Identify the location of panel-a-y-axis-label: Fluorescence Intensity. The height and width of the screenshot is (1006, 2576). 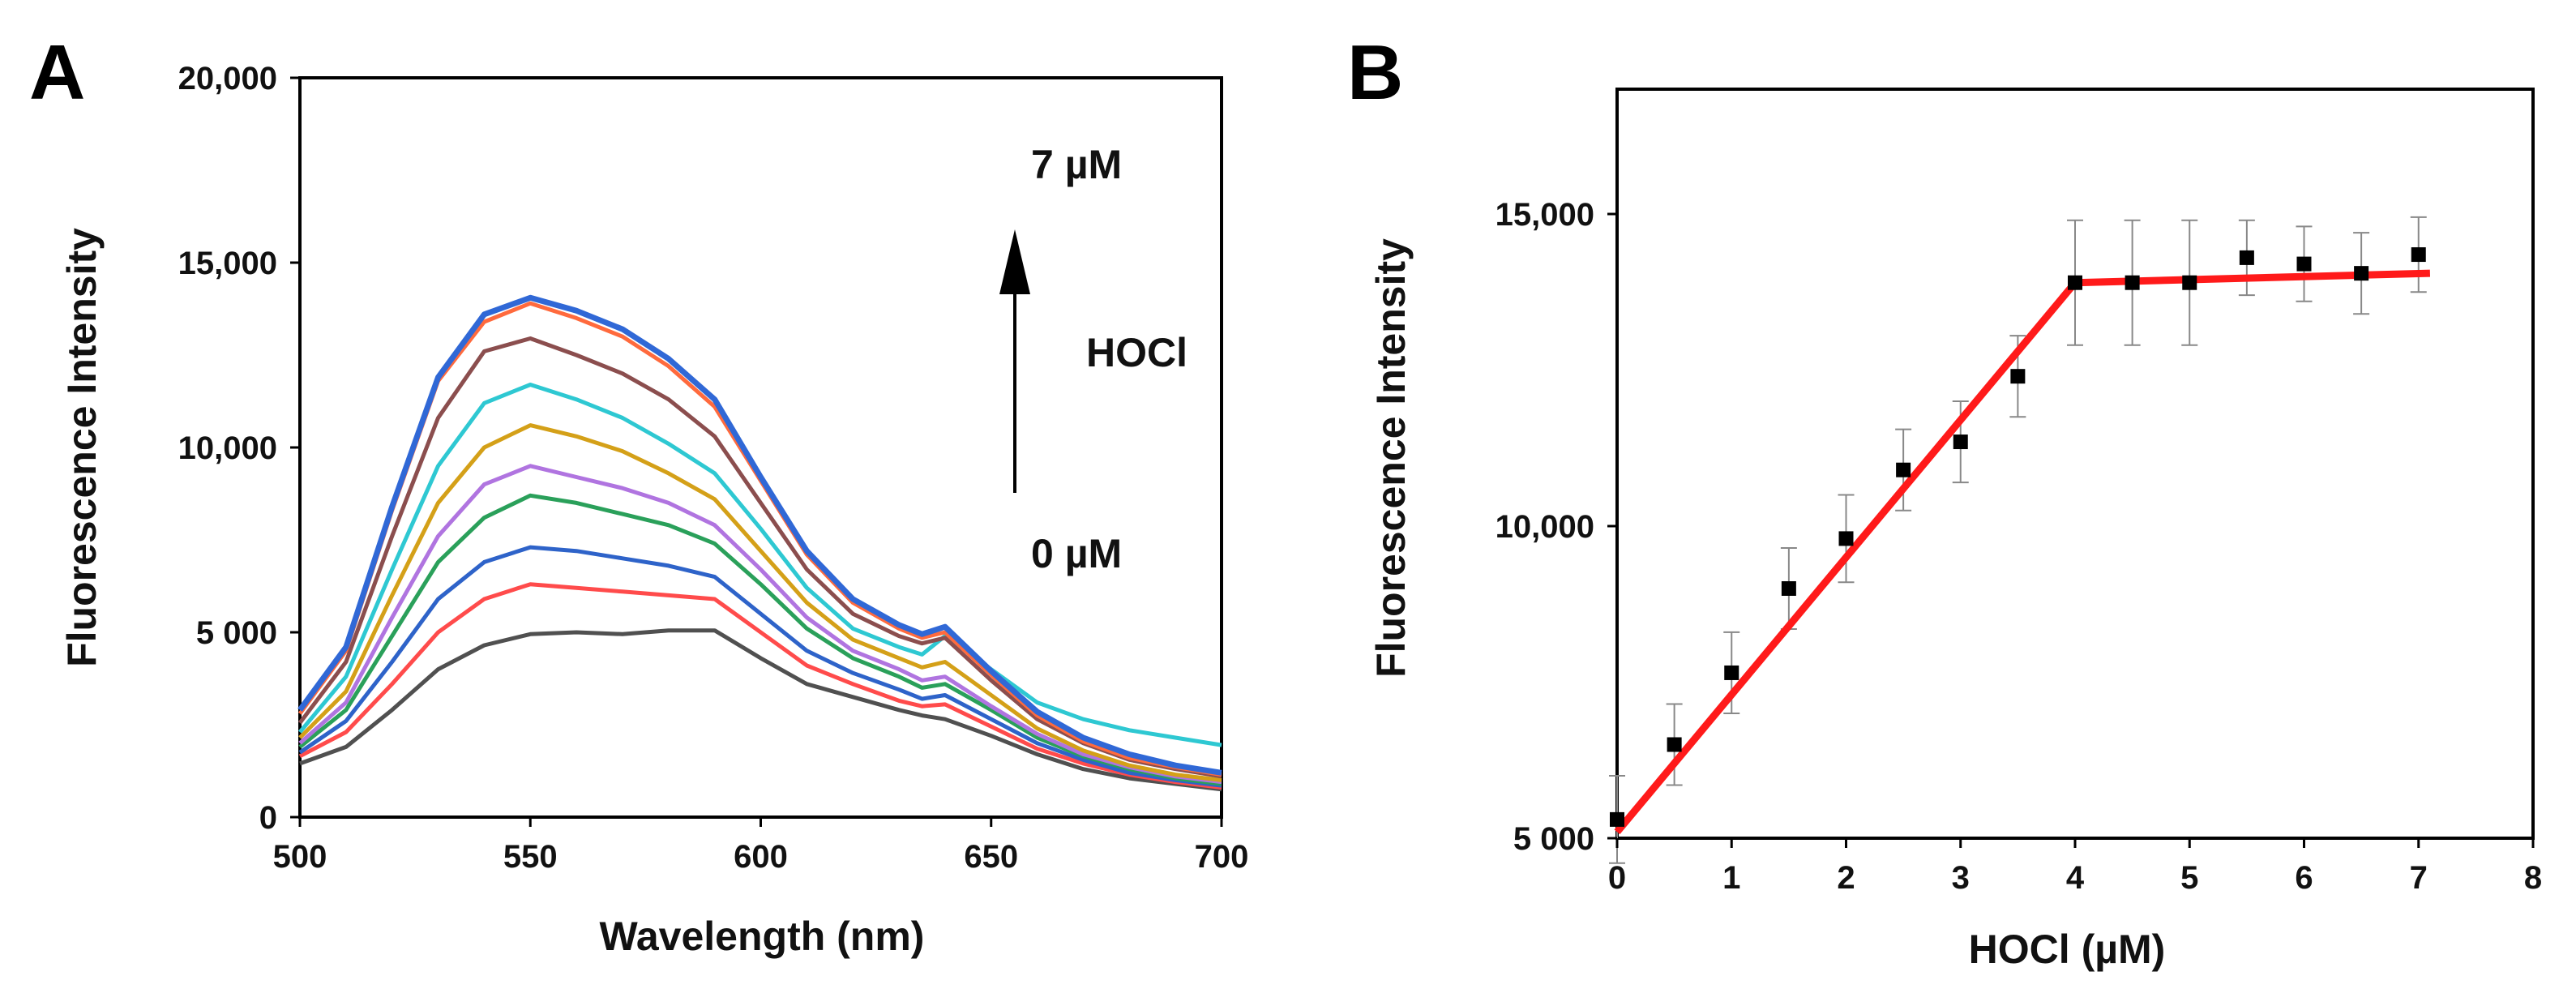
(82, 447).